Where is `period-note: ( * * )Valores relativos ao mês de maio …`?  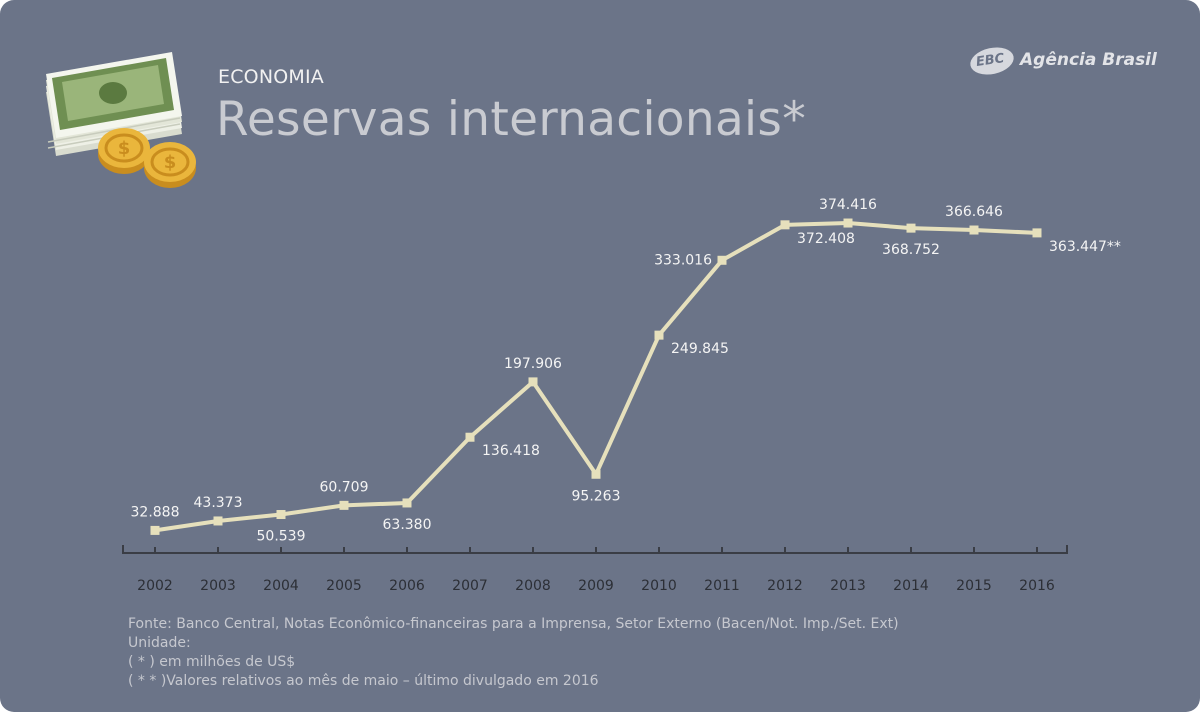
period-note: ( * * )Valores relativos ao mês de maio … is located at coordinates (363, 681).